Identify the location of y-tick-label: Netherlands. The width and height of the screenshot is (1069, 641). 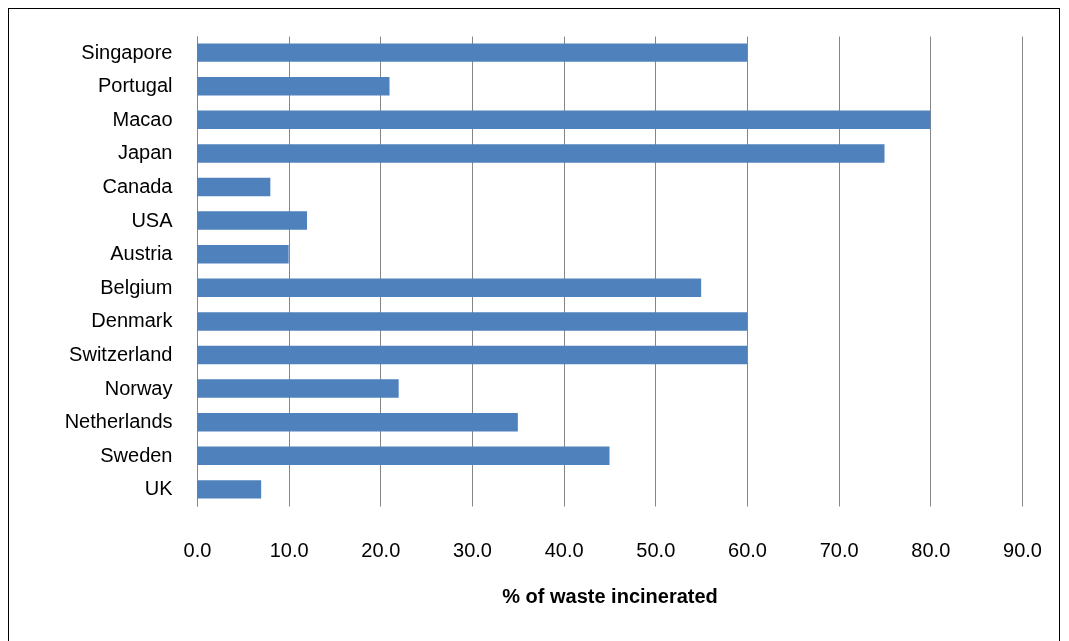
(118, 421).